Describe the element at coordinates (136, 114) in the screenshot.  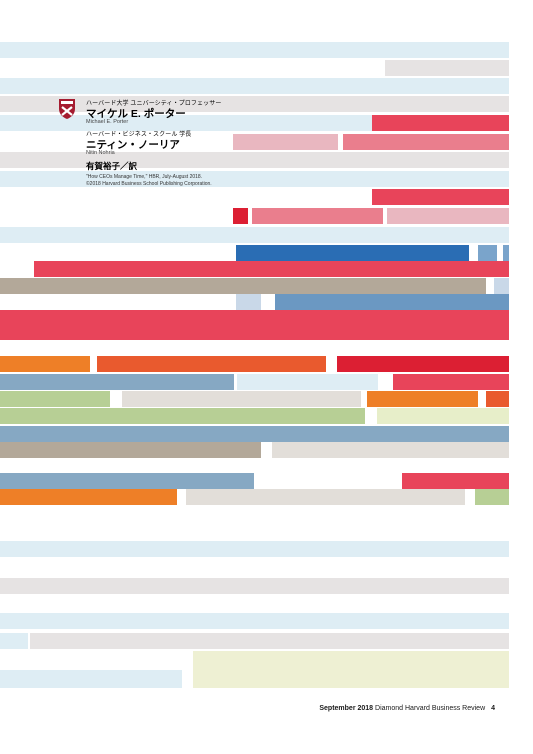
I see `porter-name: マイケル E. ポーター` at that location.